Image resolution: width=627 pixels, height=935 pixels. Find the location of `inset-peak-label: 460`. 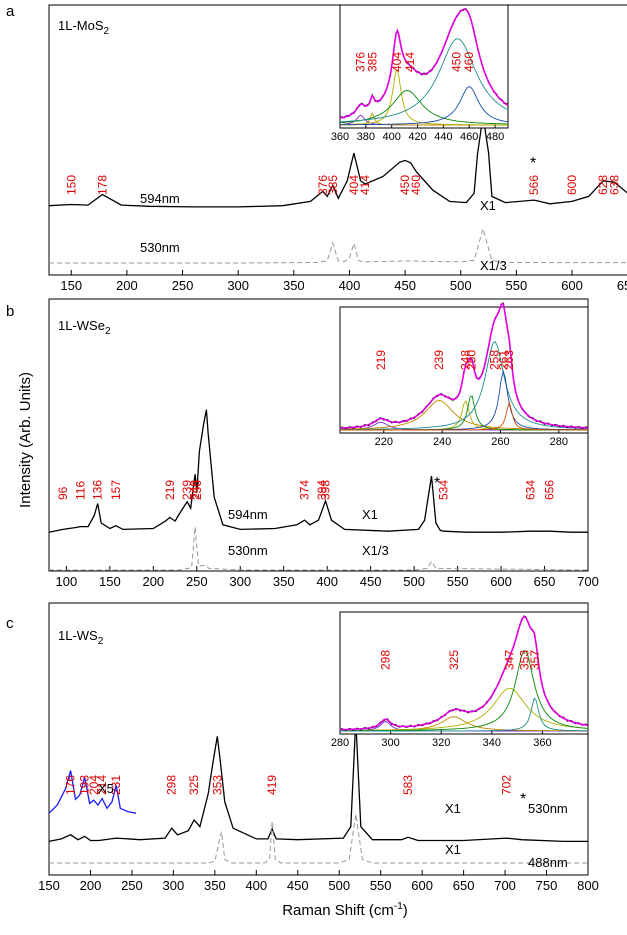

inset-peak-label: 460 is located at coordinates (469, 62).